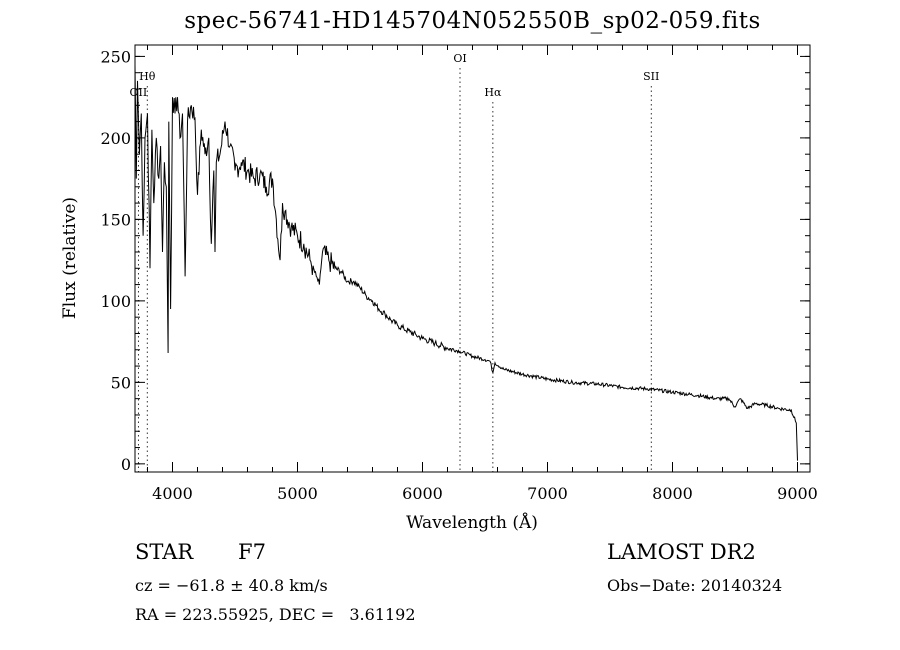 The image size is (900, 650). Describe the element at coordinates (681, 552) in the screenshot. I see `survey-name: LAMOST DR2` at that location.